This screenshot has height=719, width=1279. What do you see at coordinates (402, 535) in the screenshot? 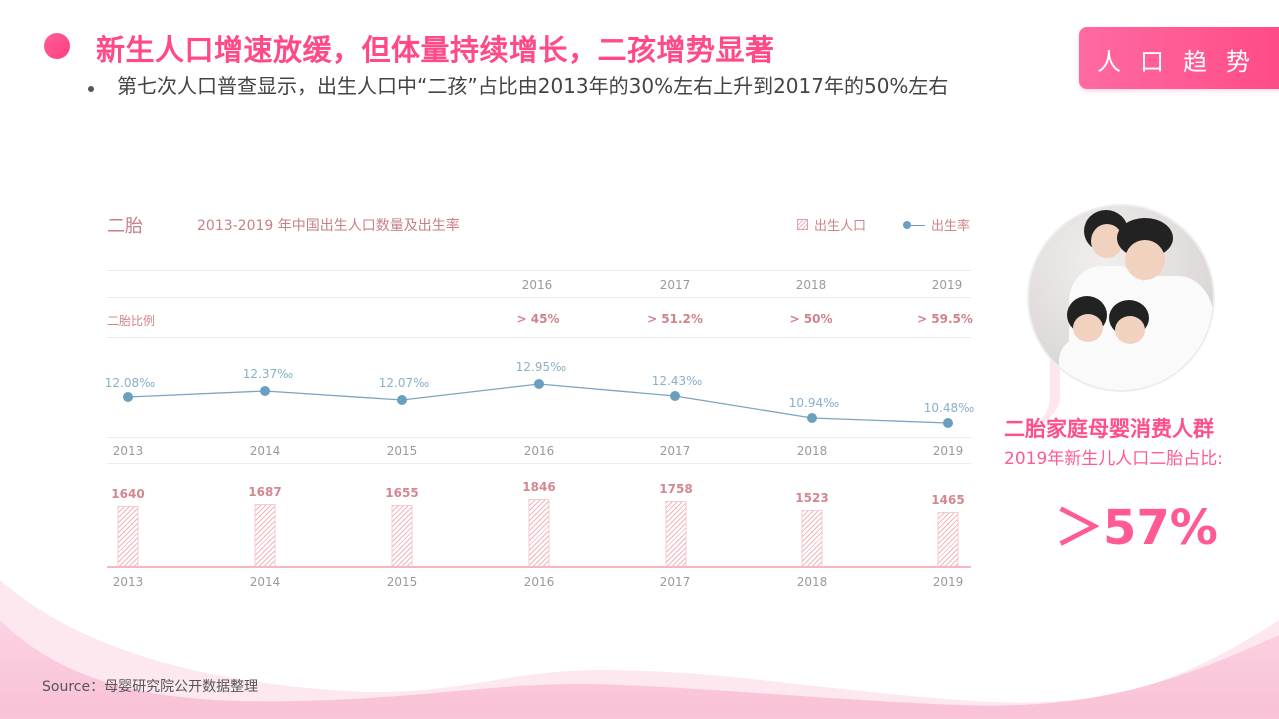
I see `bar-2015` at bounding box center [402, 535].